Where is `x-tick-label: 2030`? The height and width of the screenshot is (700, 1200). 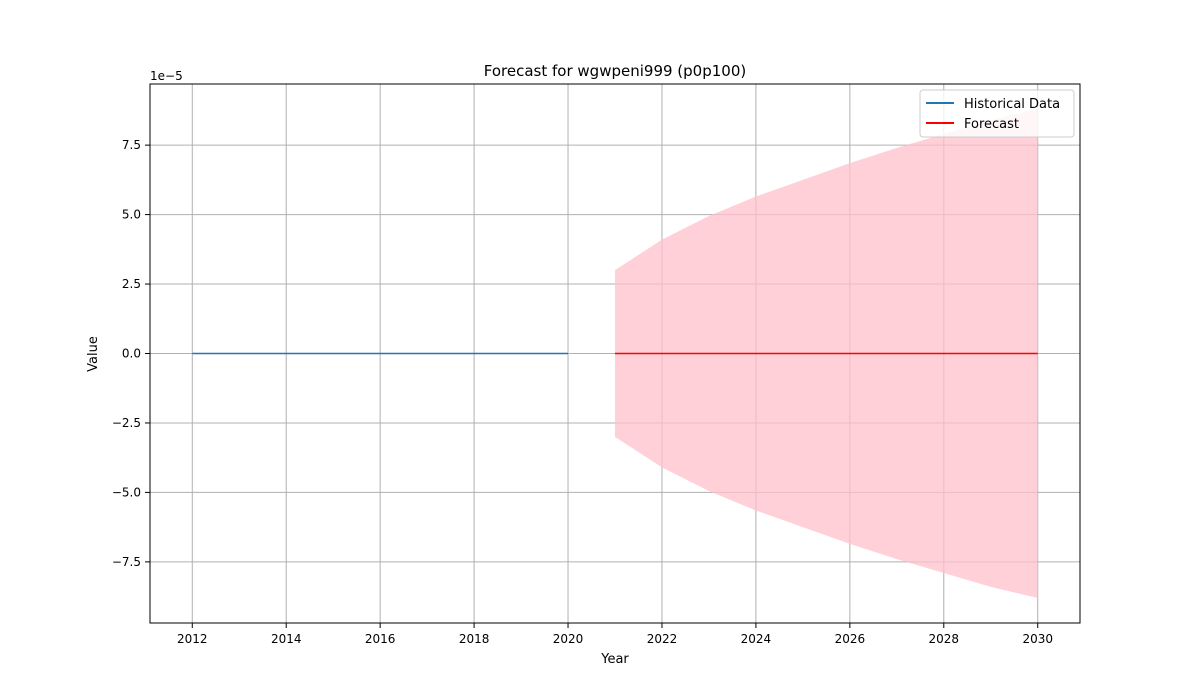 x-tick-label: 2030 is located at coordinates (1037, 639).